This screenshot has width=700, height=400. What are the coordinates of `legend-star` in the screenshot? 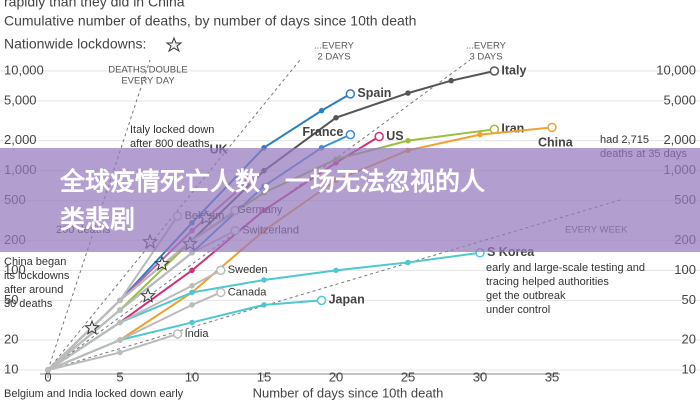 It's located at (174, 44).